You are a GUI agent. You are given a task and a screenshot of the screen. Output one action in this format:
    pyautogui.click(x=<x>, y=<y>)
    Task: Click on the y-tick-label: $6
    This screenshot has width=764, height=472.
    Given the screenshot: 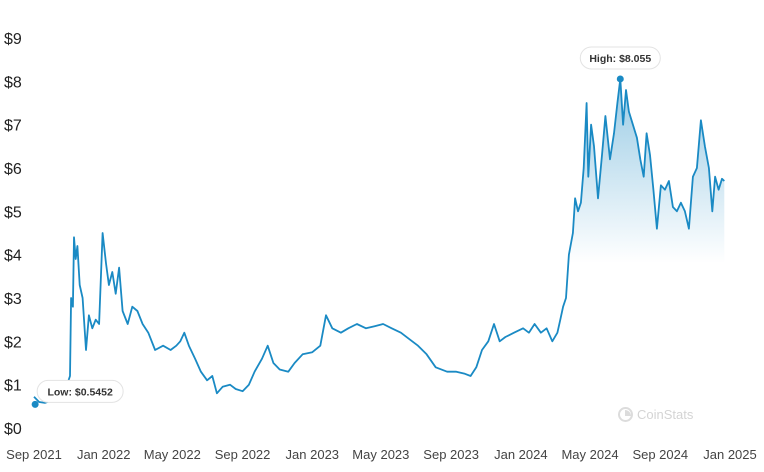 What is the action you would take?
    pyautogui.click(x=13, y=169)
    